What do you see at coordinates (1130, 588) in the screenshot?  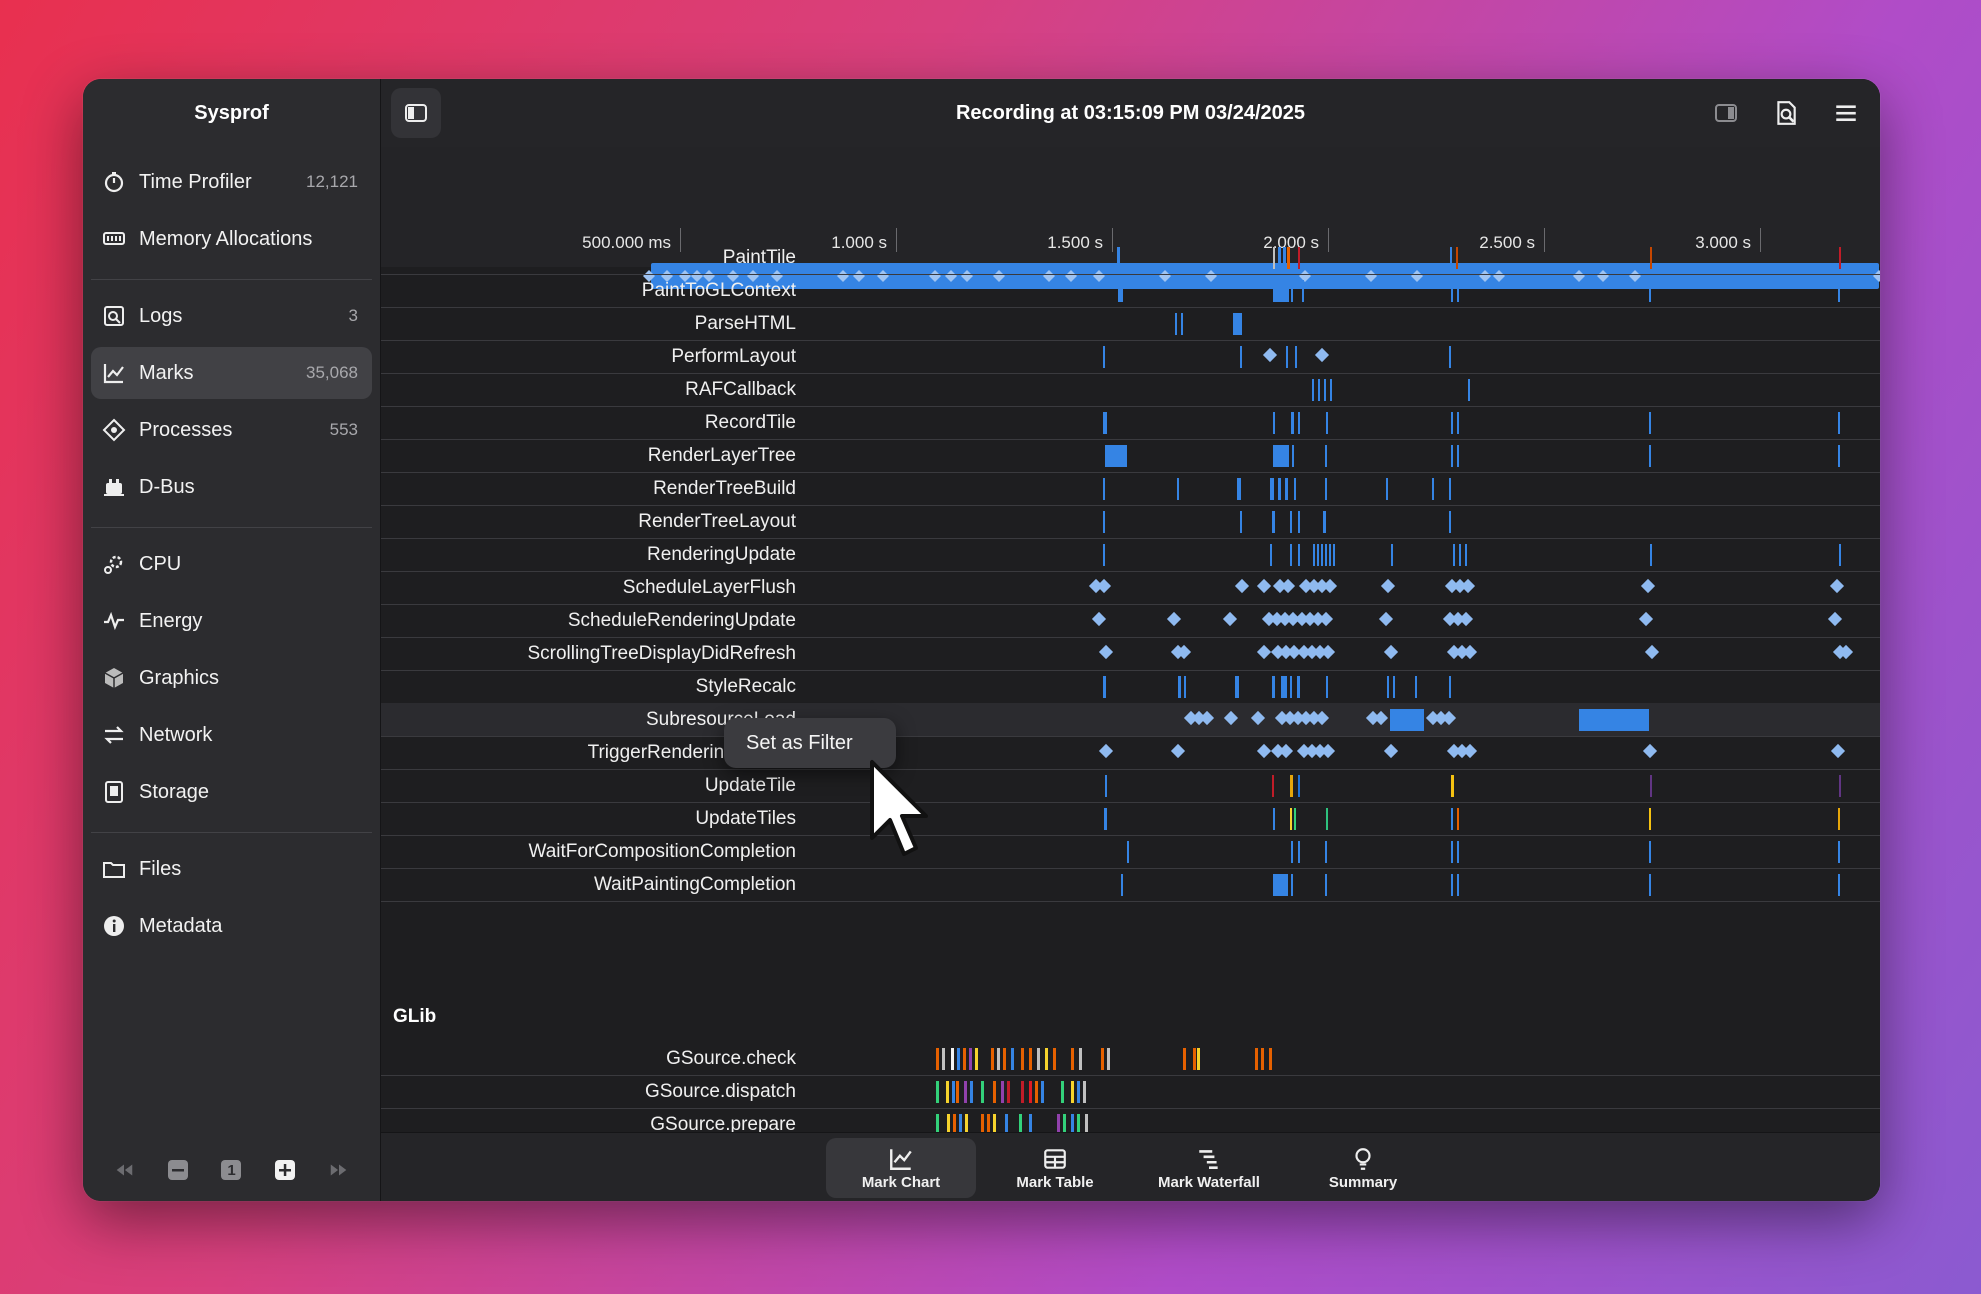 I see `mark-row-schedulelayerflush: ScheduleLayerFlush` at bounding box center [1130, 588].